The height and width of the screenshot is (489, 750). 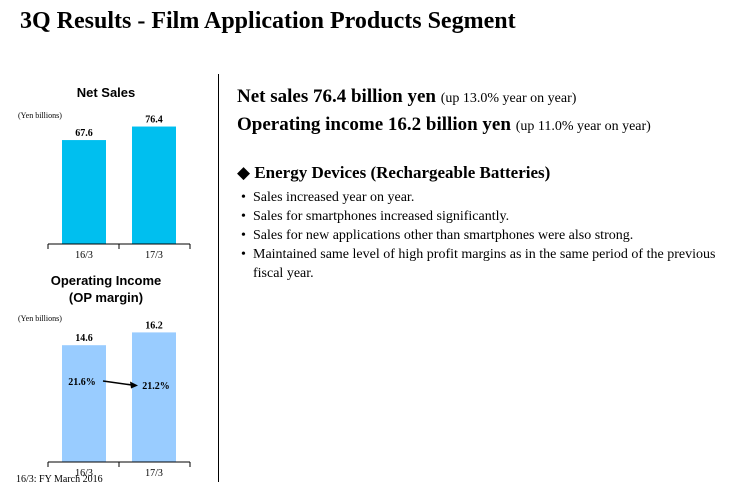 What do you see at coordinates (156, 386) in the screenshot?
I see `margin-label: 21.2%` at bounding box center [156, 386].